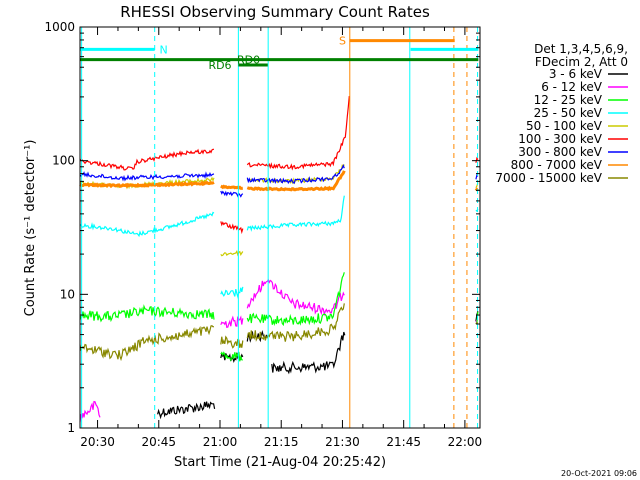  I want to click on legend-header-2: FDecim 2, Att 0, so click(581, 62).